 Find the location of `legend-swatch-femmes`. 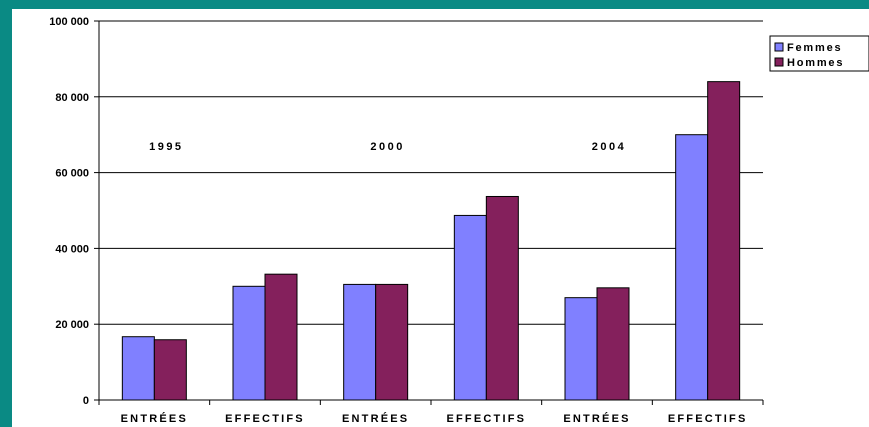

legend-swatch-femmes is located at coordinates (779, 47).